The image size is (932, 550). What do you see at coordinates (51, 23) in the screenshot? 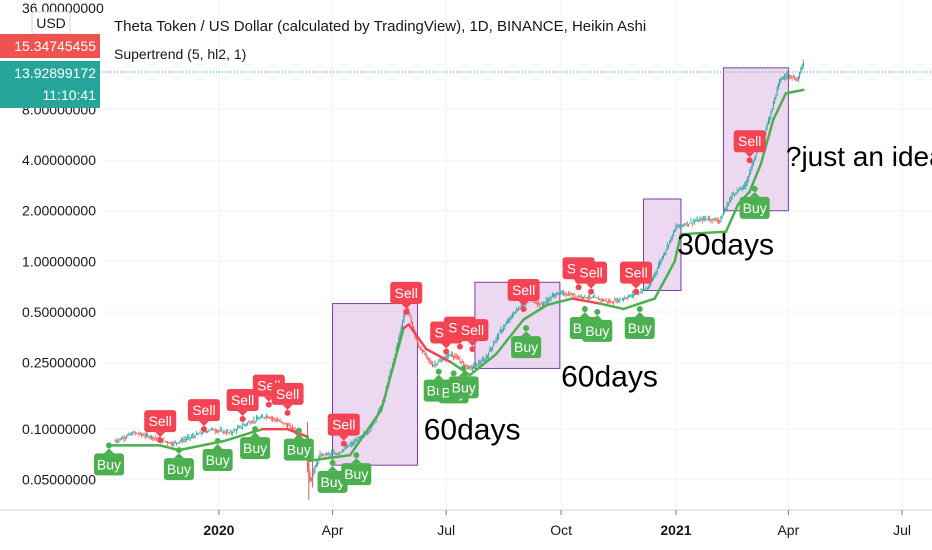
I see `currency-label: USD` at bounding box center [51, 23].